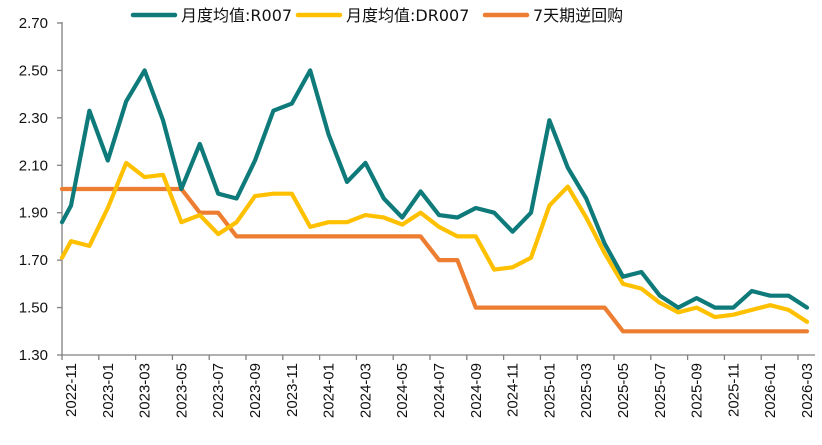 The height and width of the screenshot is (445, 822). I want to click on legend-label-1: 月度均值:DR007, so click(407, 15).